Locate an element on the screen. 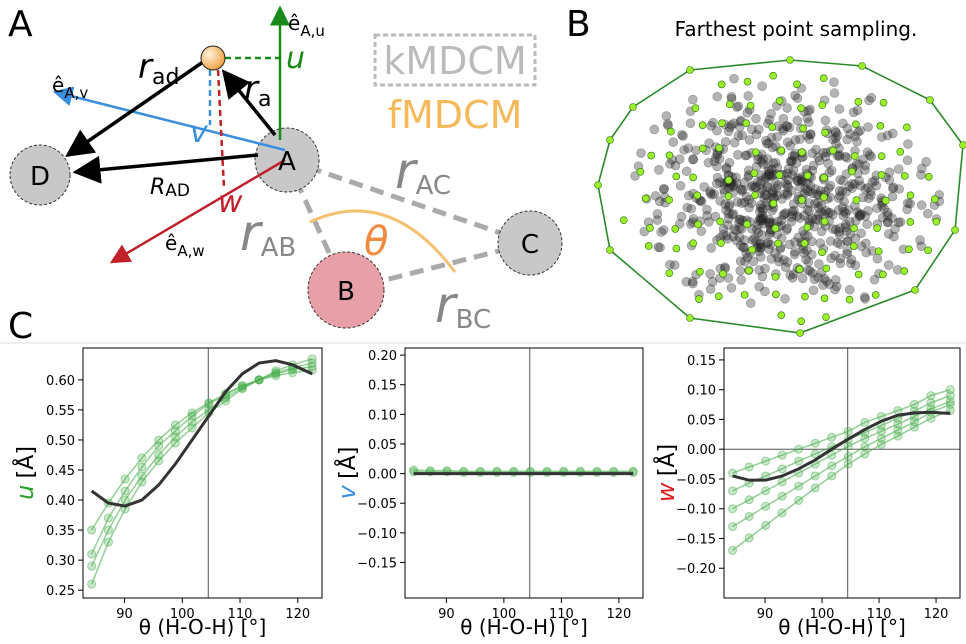  box is located at coordinates (455, 60).